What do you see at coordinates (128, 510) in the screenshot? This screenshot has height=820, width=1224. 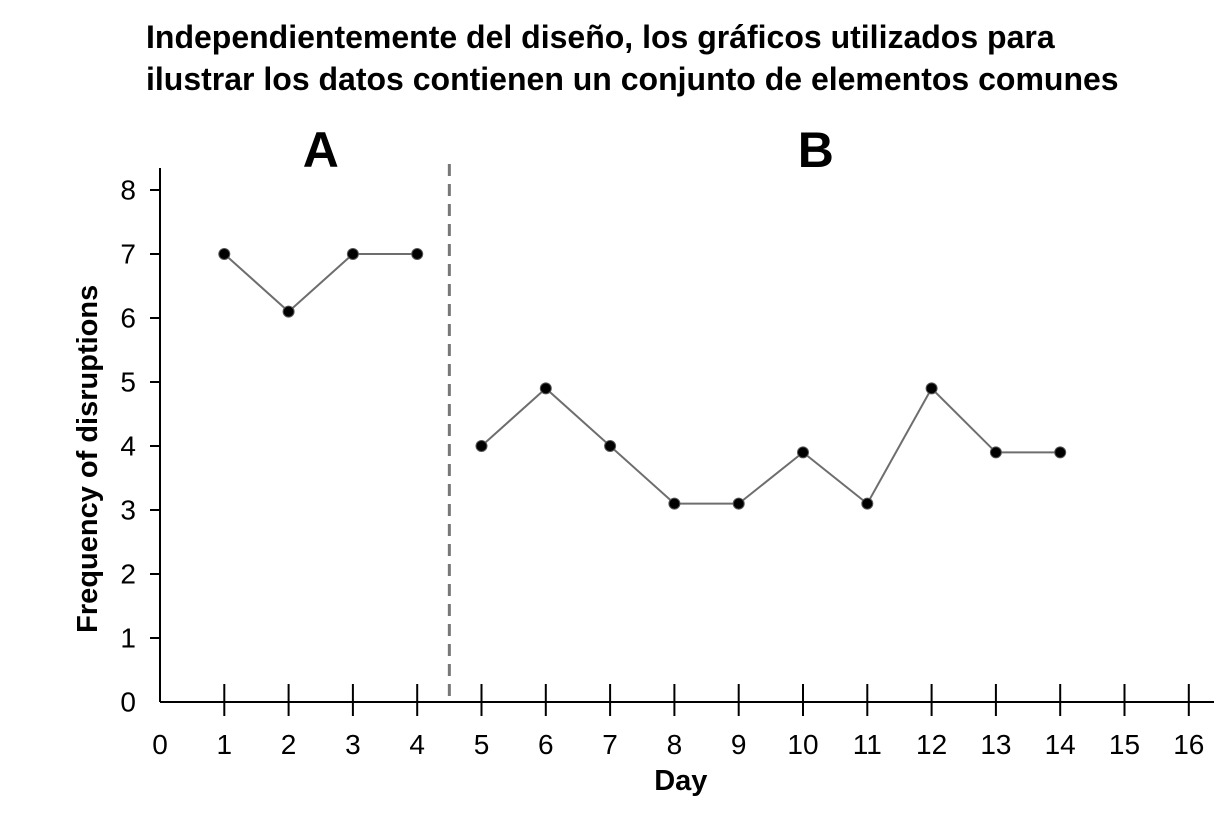 I see `y-tick-label: 3` at bounding box center [128, 510].